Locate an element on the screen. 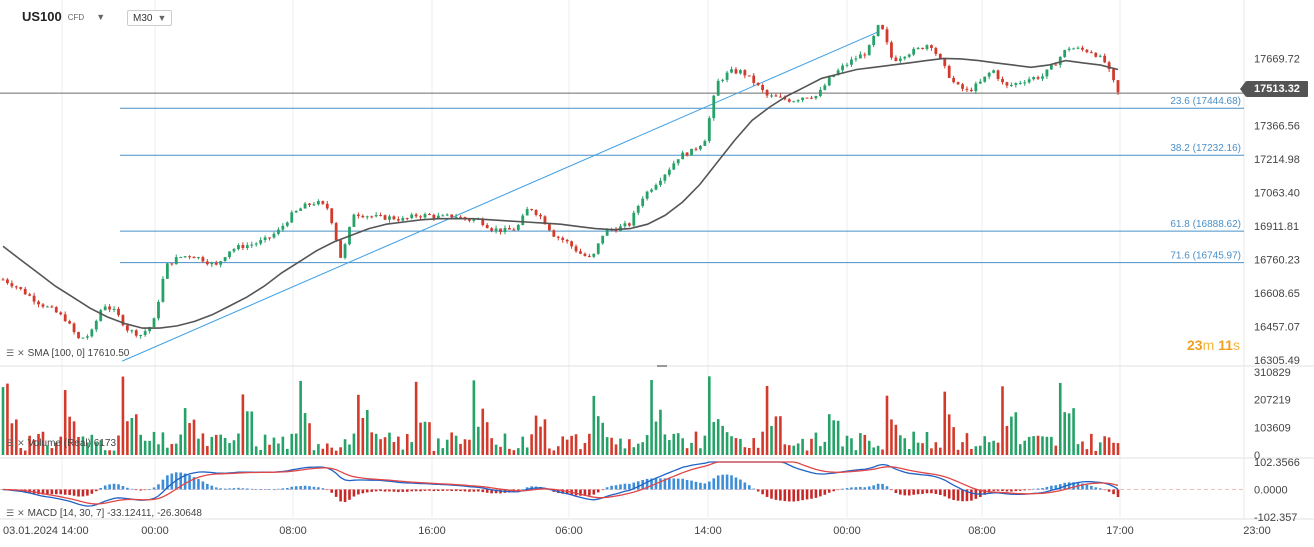  countdown-minutes: 23 is located at coordinates (1195, 345).